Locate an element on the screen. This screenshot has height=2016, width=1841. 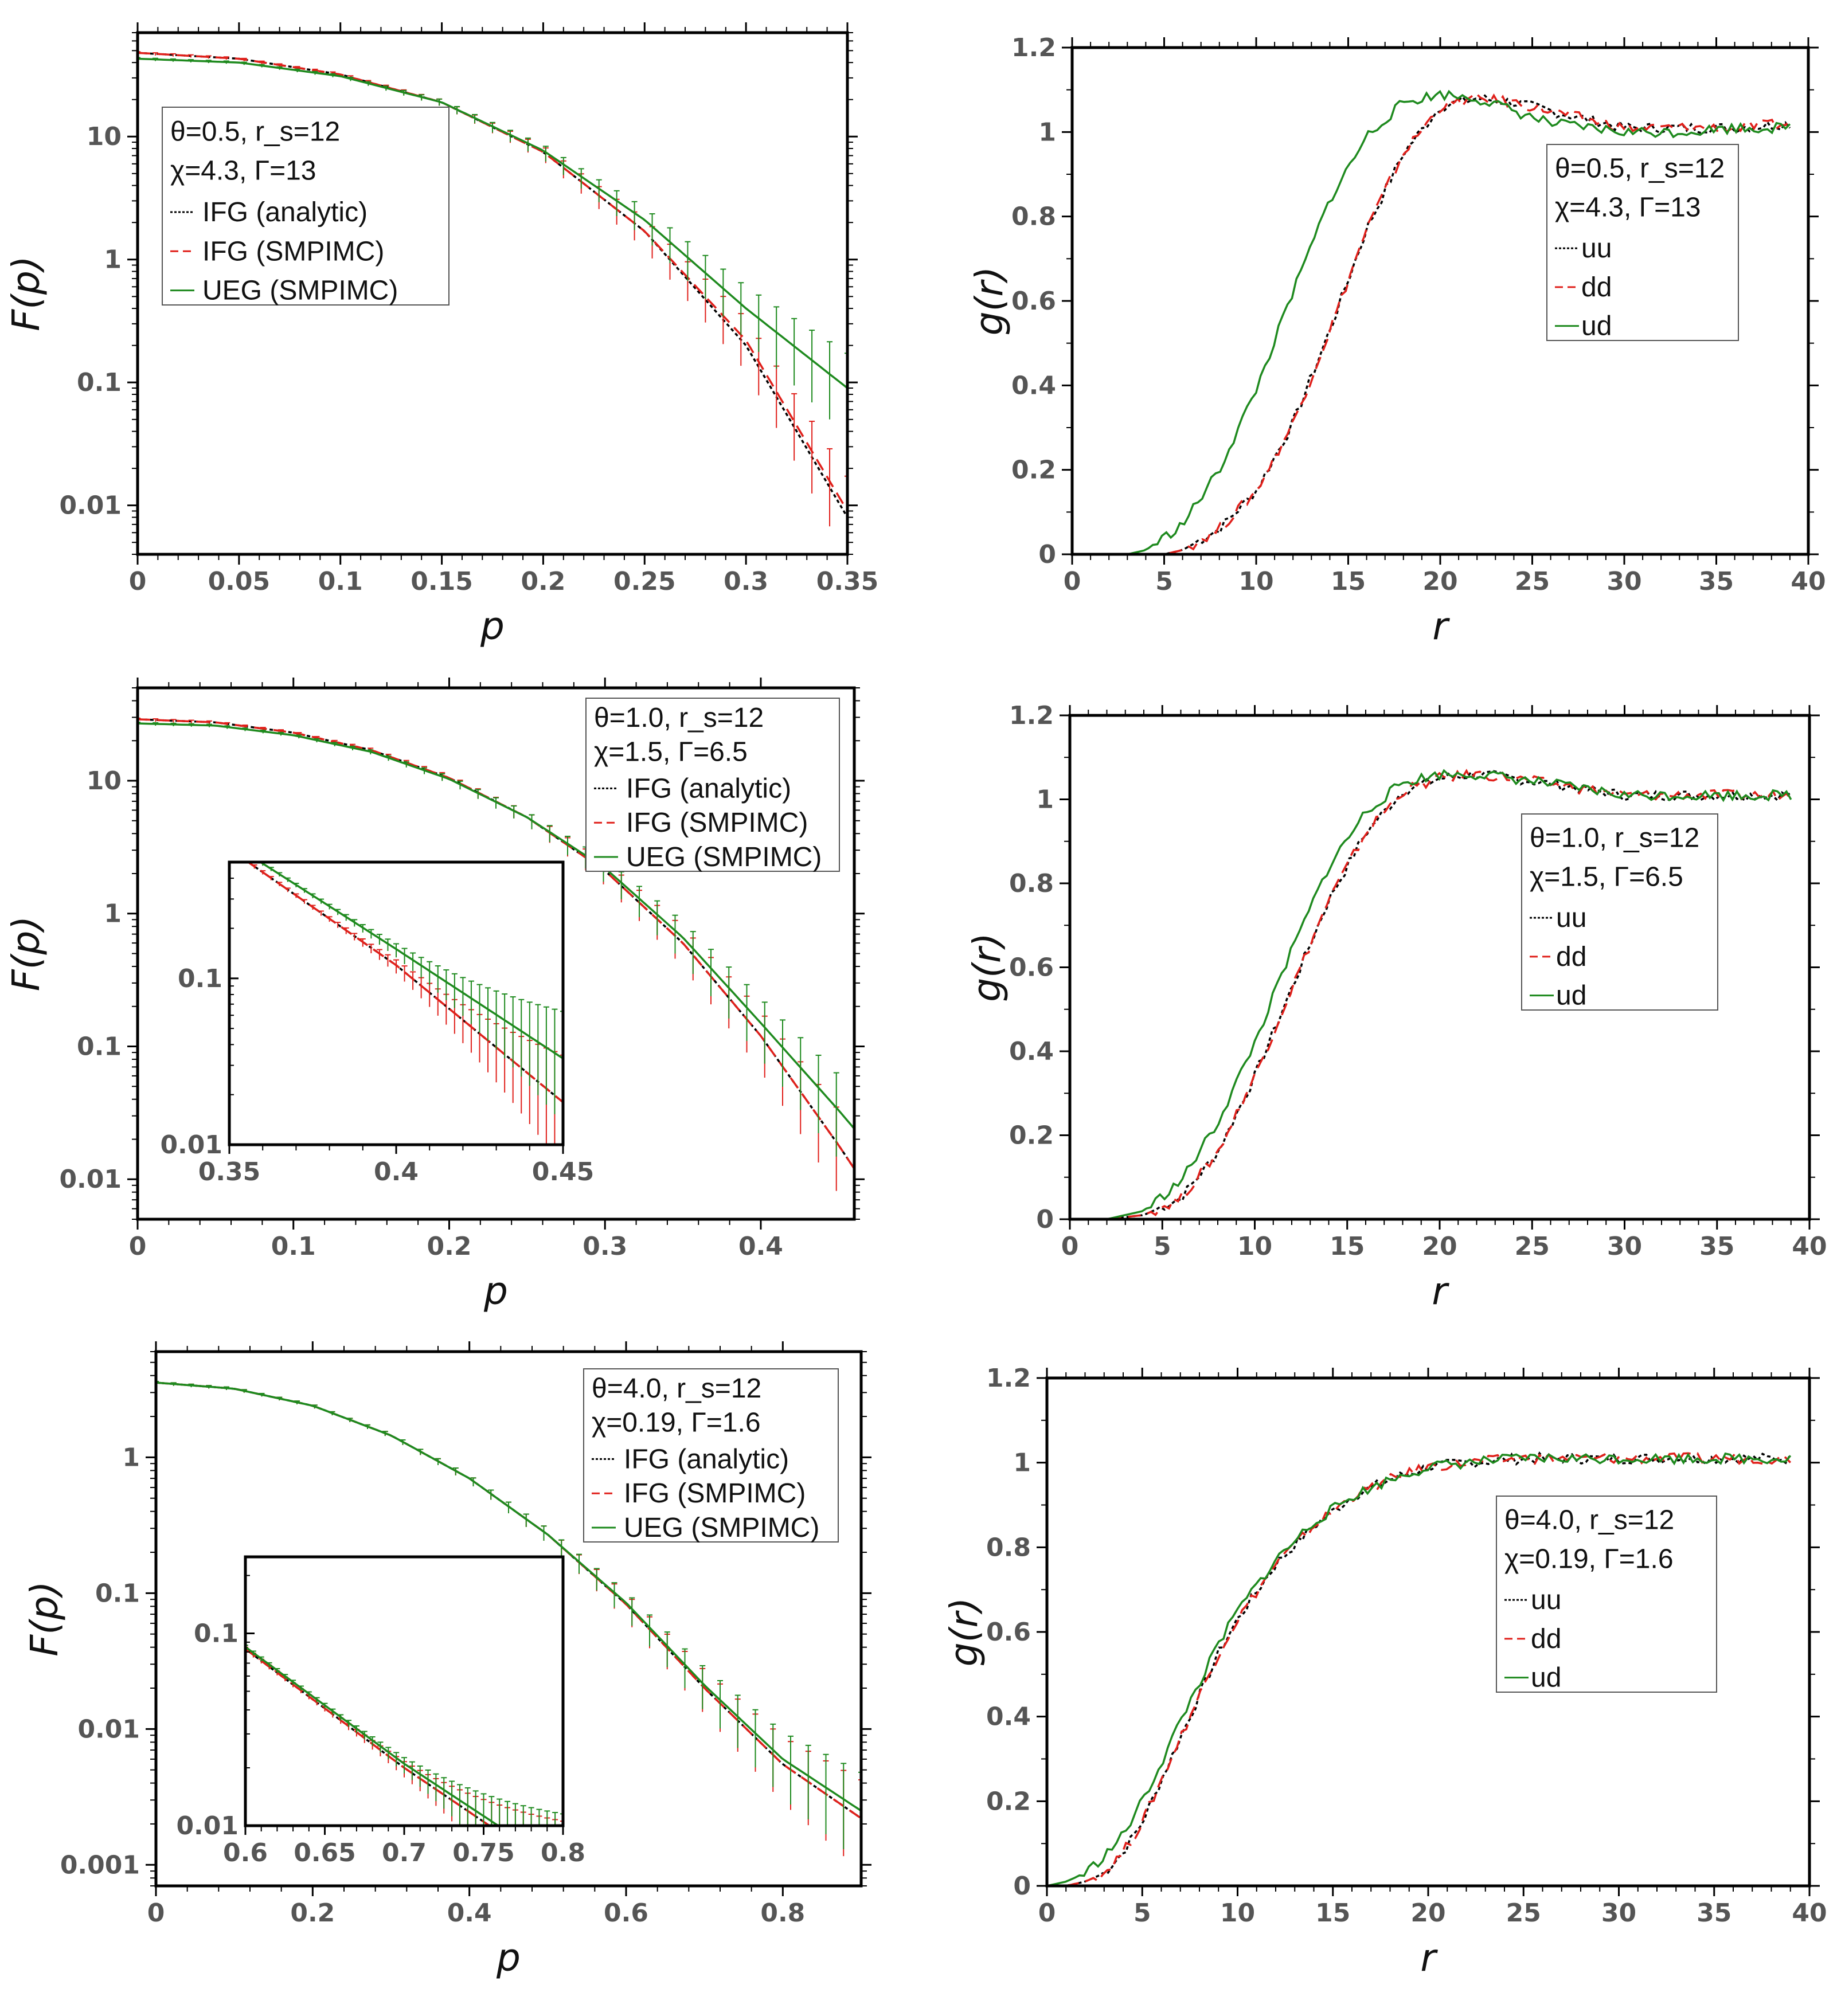
panel-d-x-tick-label: 0 is located at coordinates (1070, 1246).